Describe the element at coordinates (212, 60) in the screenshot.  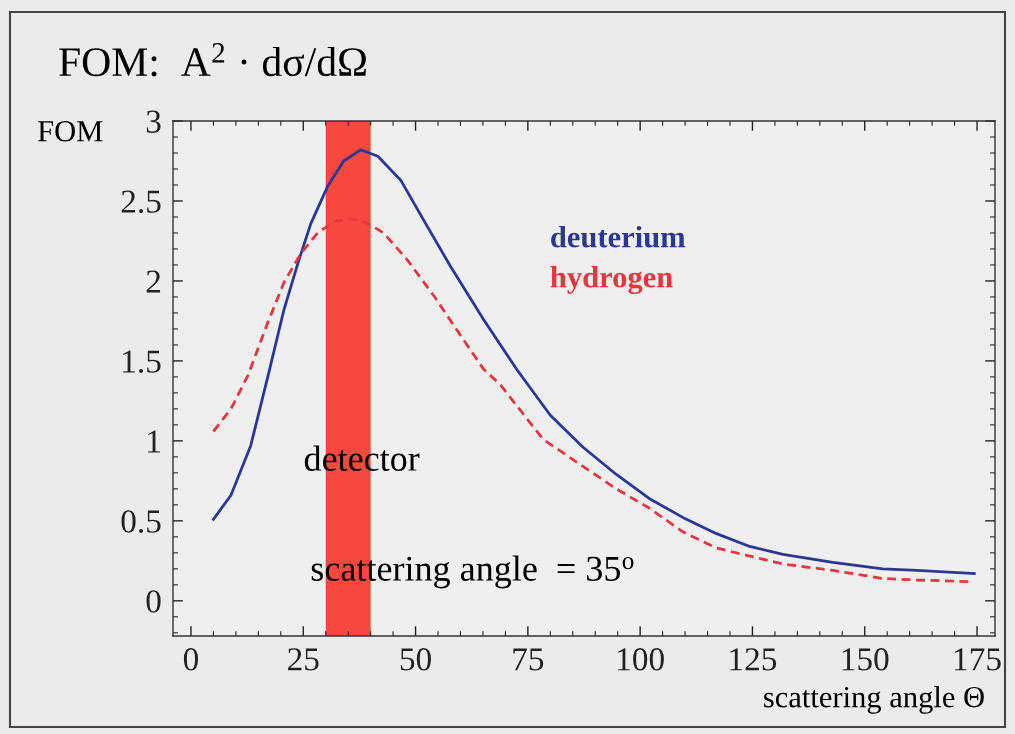
I see `chart-title: FOM: A$^{2}$ · dσ/dΩ` at that location.